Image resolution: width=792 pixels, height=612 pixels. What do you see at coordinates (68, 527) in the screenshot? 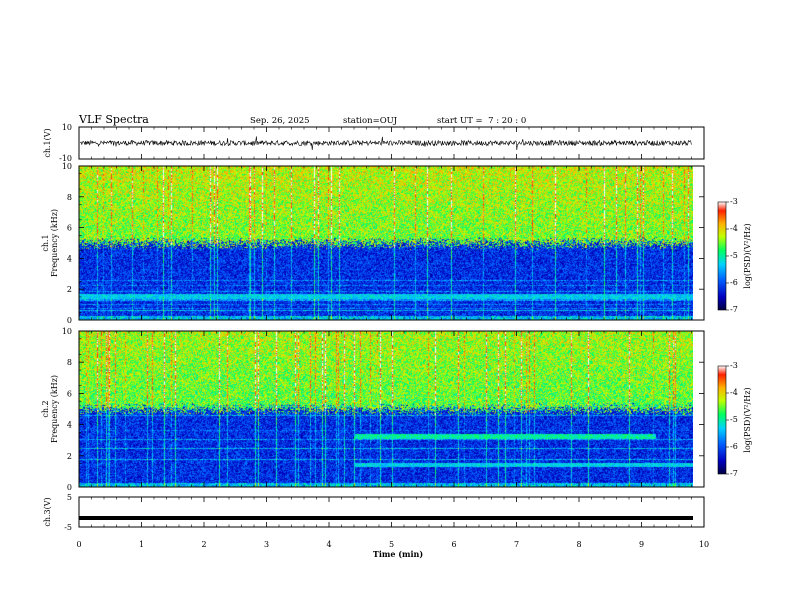
I see `ch3-ytick-bottom: -5` at bounding box center [68, 527].